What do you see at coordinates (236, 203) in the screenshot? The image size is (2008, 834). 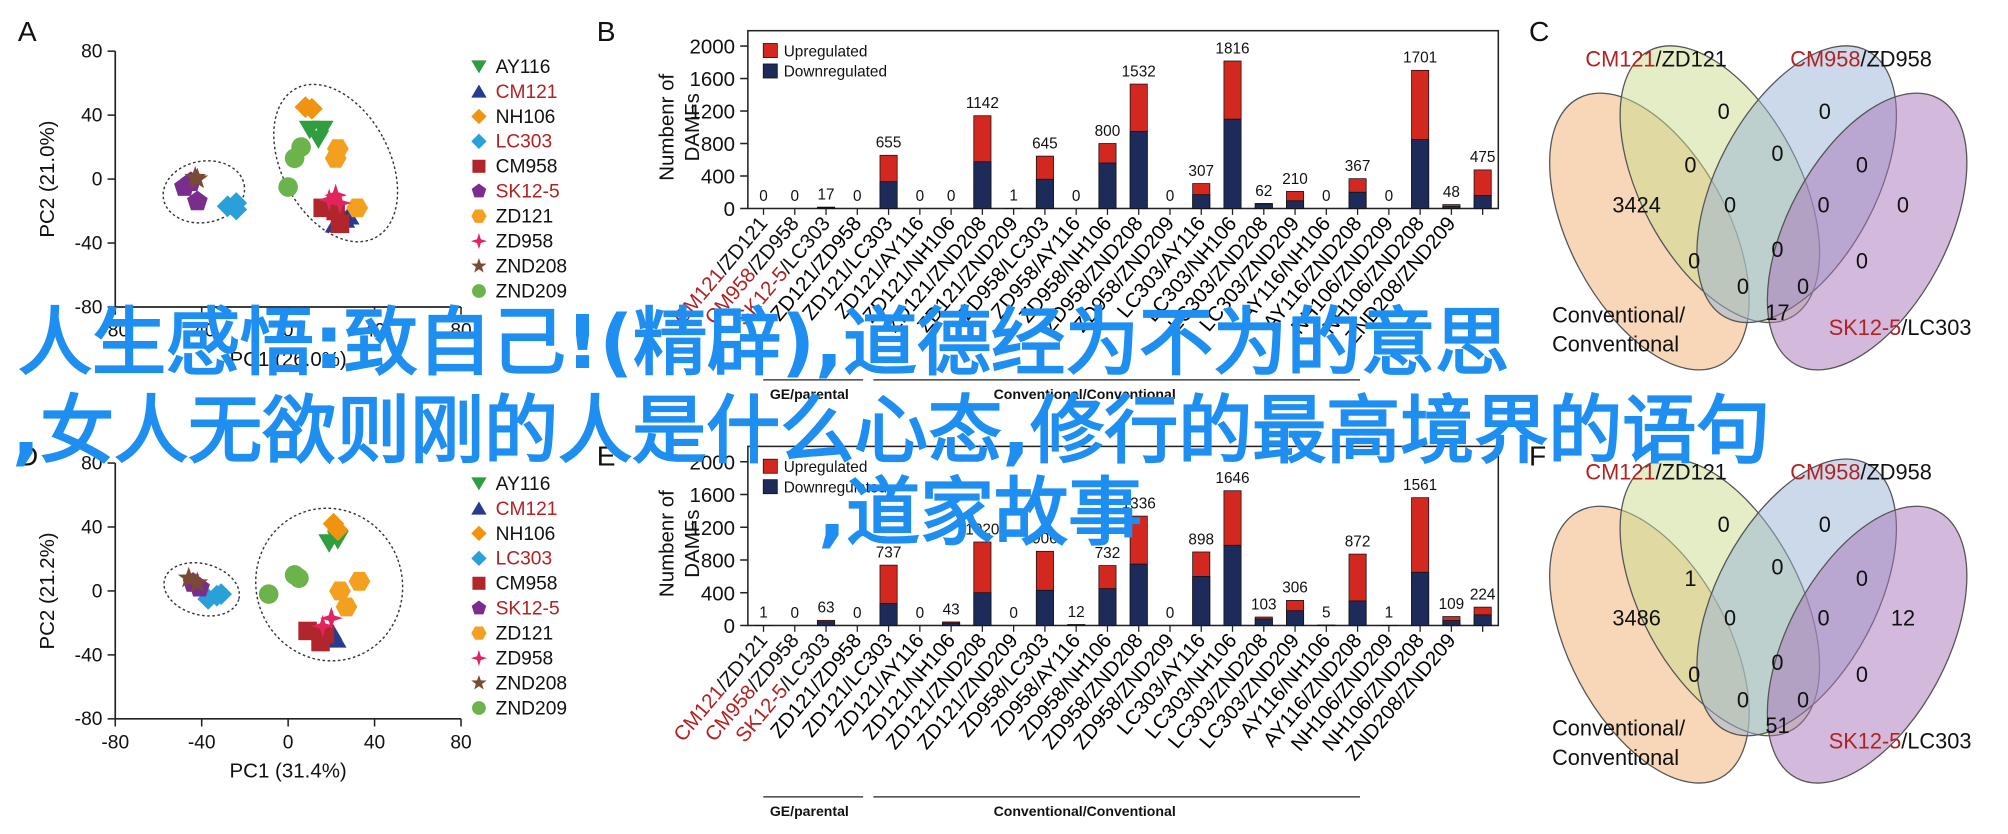 I see `data-point-lc303` at bounding box center [236, 203].